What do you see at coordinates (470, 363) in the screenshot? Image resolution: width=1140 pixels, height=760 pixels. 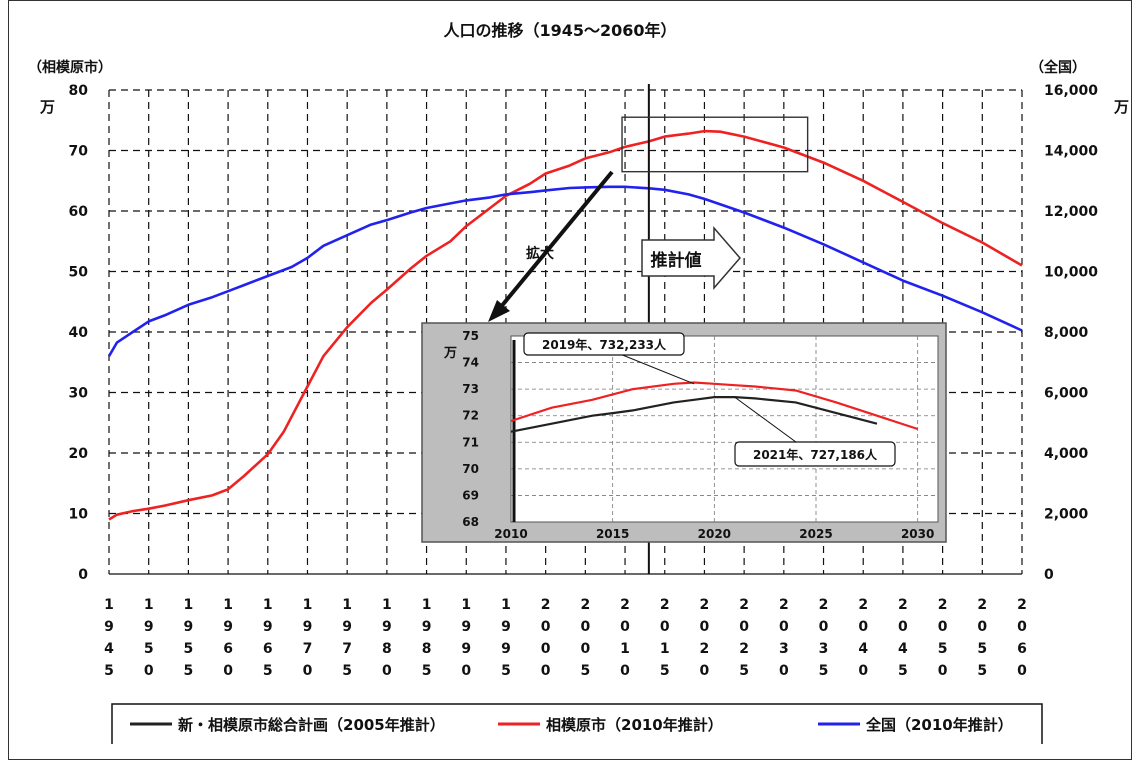 I see `inset-y-tick-label: 74` at bounding box center [470, 363].